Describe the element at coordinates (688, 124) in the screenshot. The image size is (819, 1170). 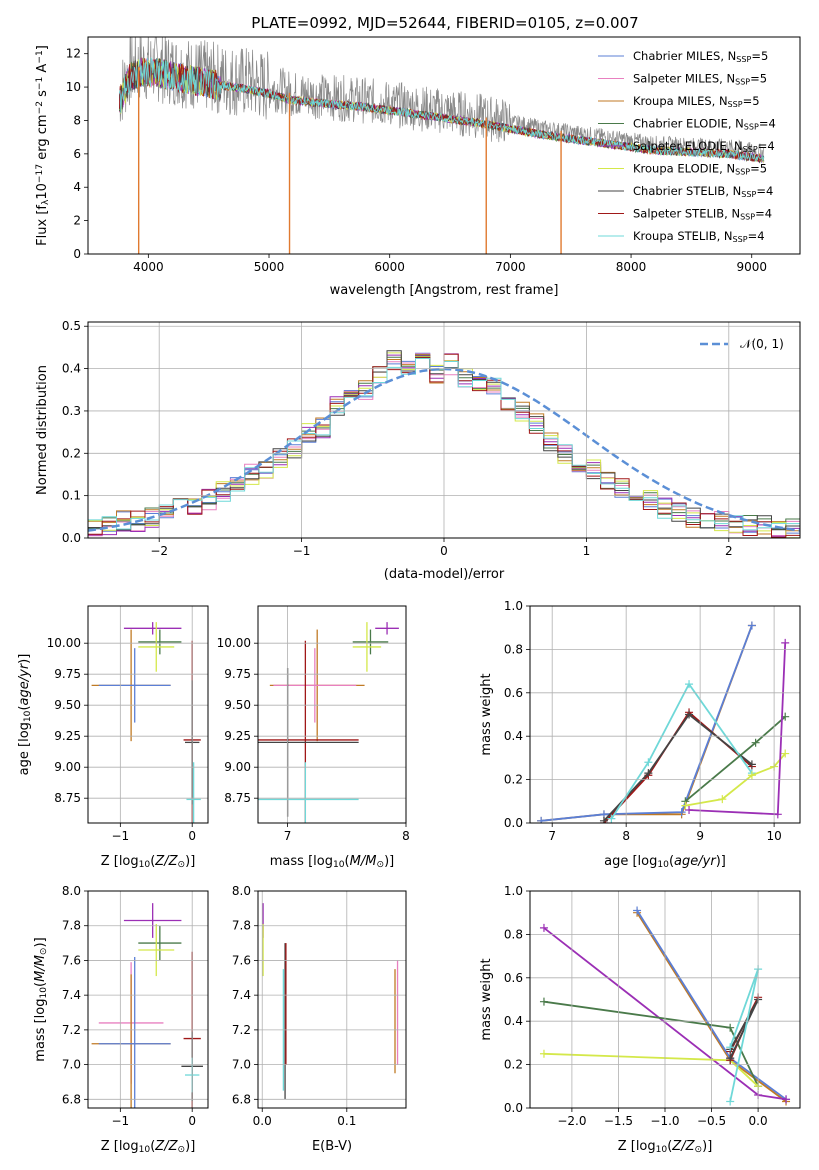
I see `label-part: Chabrier ELODIE, N` at that location.